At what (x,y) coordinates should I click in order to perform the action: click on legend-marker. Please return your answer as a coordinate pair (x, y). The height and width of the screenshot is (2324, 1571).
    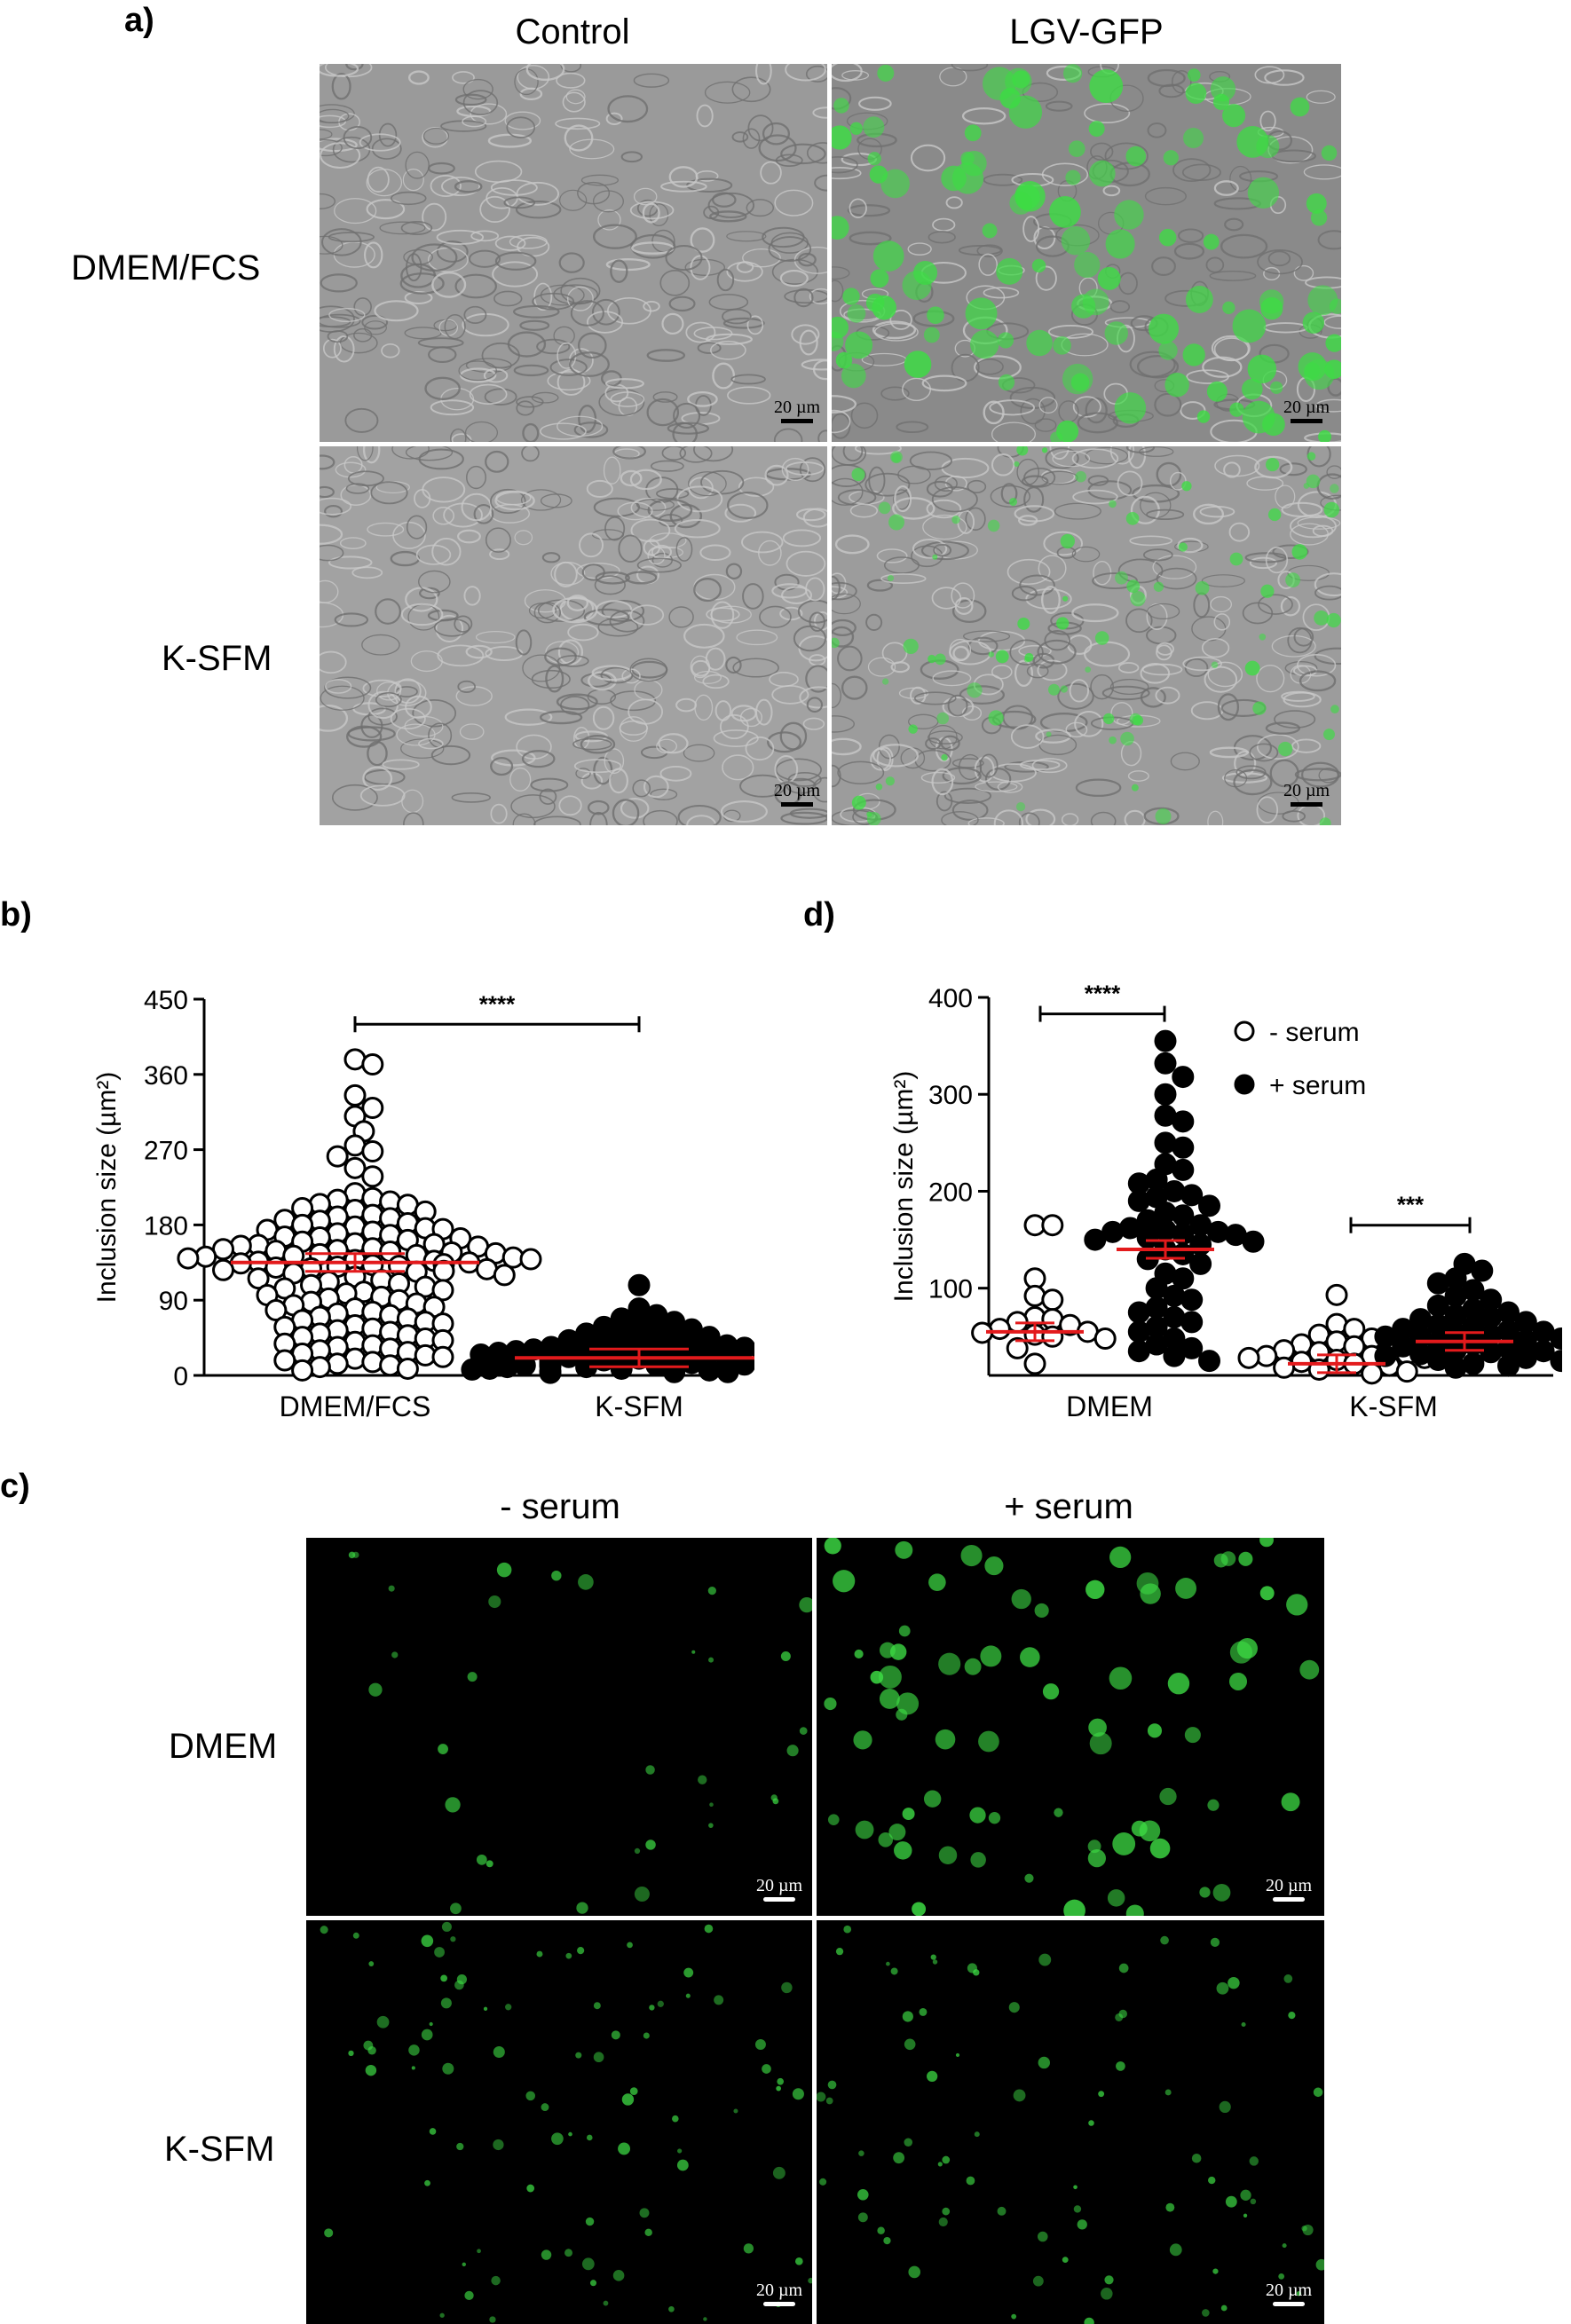
    Looking at the image, I should click on (1244, 1031).